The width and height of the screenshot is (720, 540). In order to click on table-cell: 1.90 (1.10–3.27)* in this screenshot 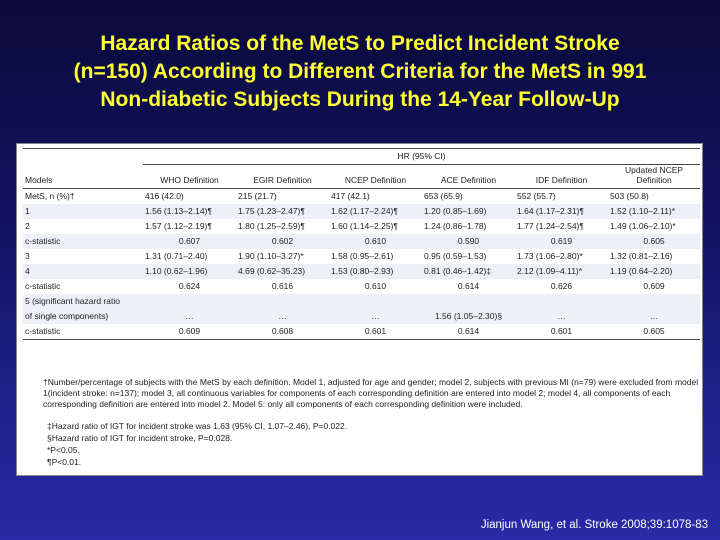, I will do `click(271, 256)`.